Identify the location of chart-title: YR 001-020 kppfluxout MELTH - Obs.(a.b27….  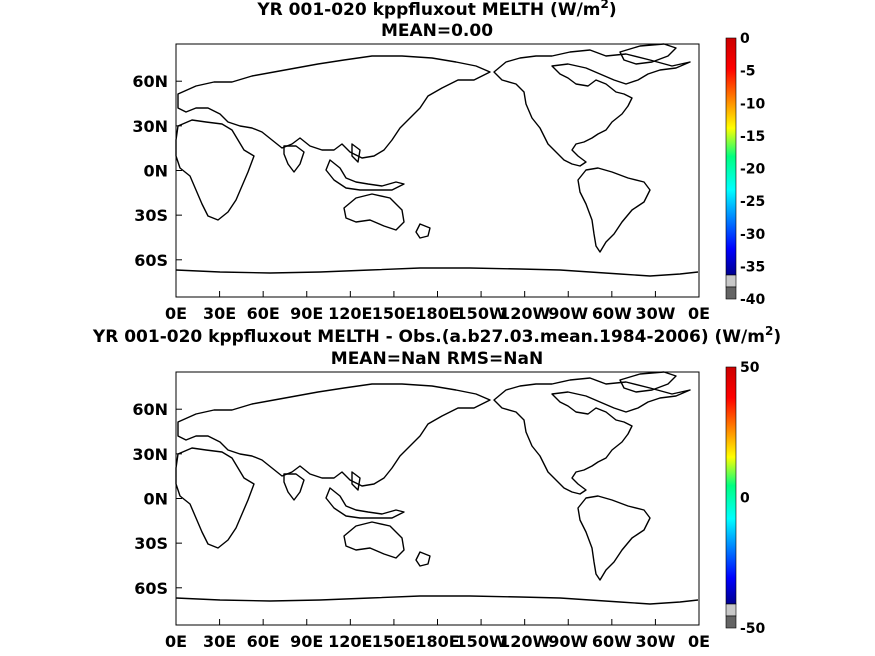
(436, 335).